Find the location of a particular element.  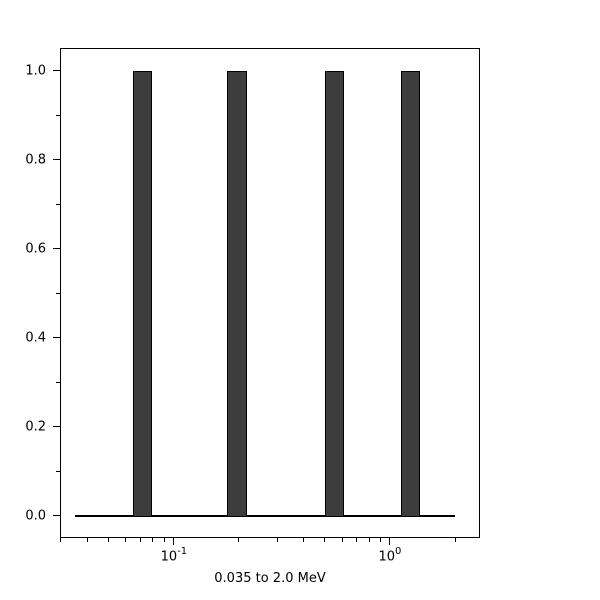

x-axis-label: 0.035 to 2.0 MeV is located at coordinates (270, 578).